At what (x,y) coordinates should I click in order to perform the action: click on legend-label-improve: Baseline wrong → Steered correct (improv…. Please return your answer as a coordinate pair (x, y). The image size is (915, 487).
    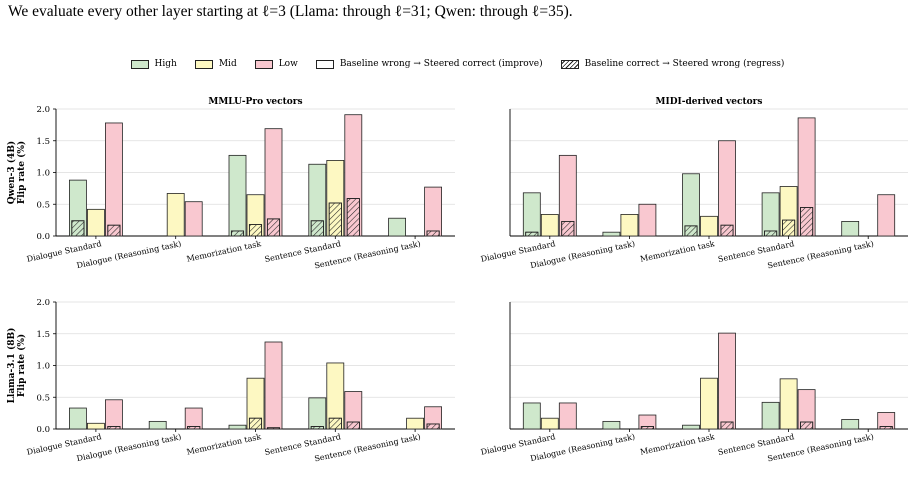
    Looking at the image, I should click on (441, 64).